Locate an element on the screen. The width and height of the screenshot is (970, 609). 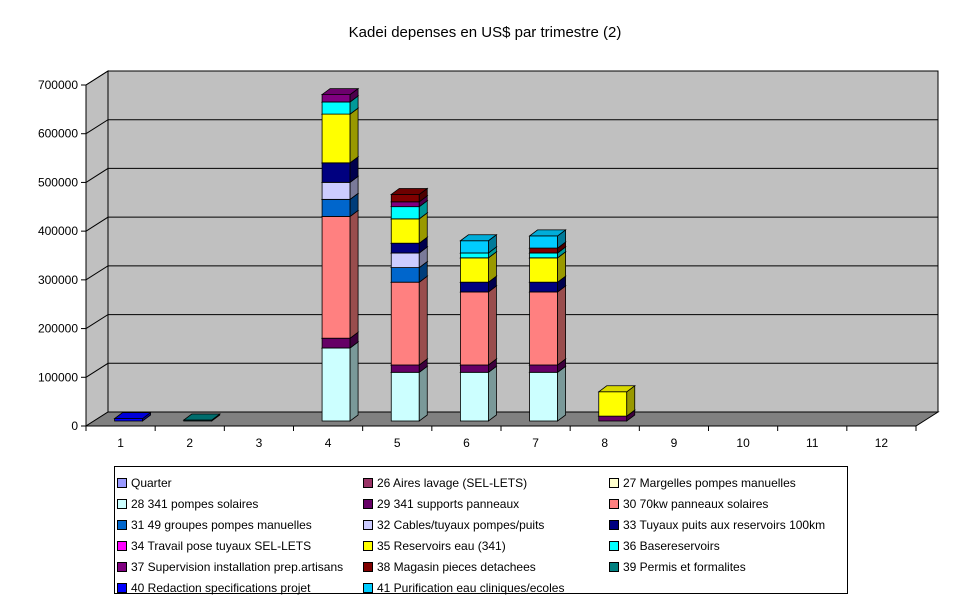
legend-item: 31 49 groupes pompes manuelles is located at coordinates (238, 524).